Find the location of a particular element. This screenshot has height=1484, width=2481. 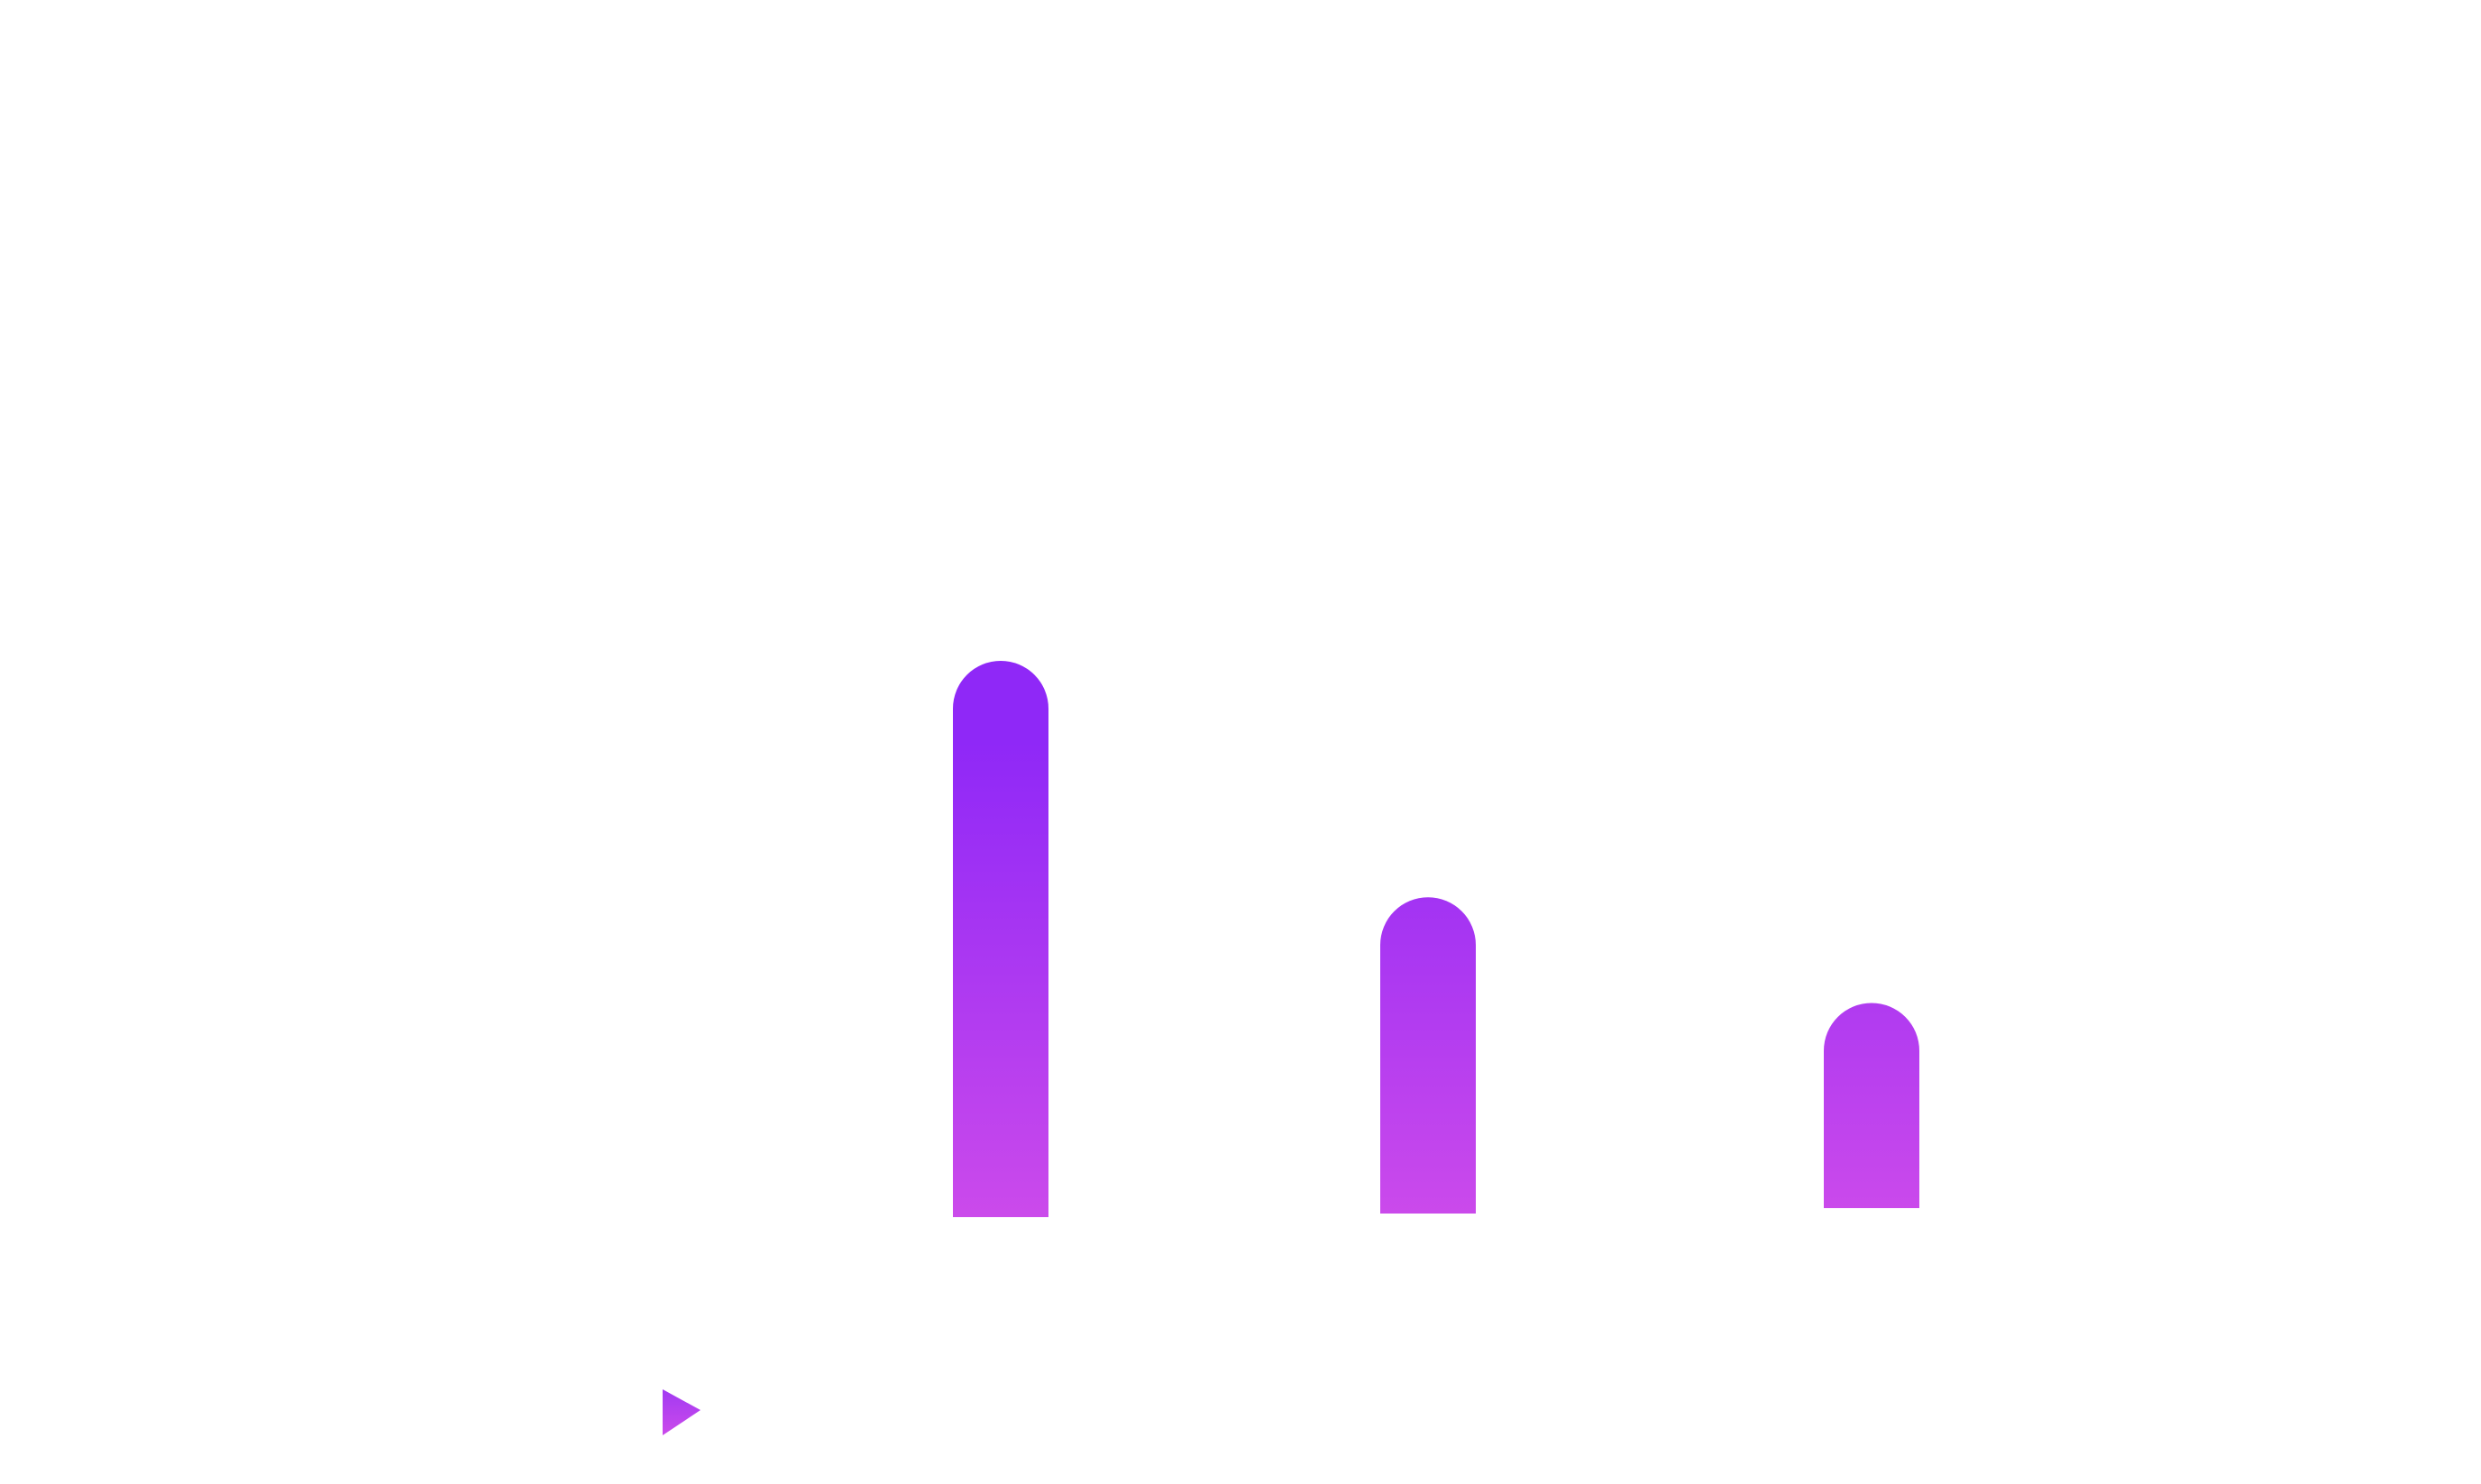

bars-group is located at coordinates (1436, 939).